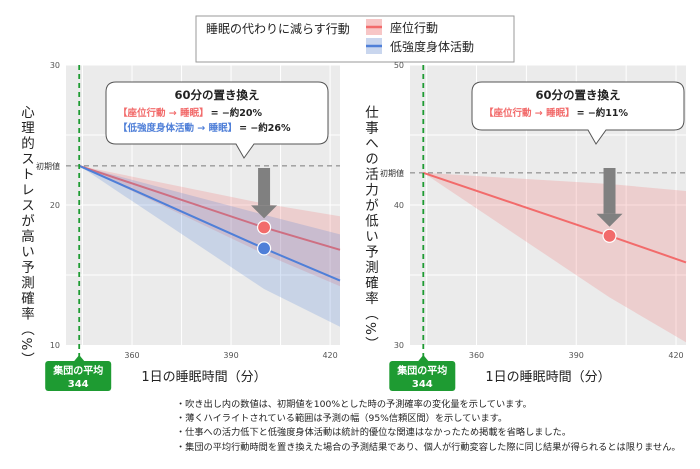 The image size is (700, 469). Describe the element at coordinates (55, 345) in the screenshot. I see `y-tick-label: 10` at that location.